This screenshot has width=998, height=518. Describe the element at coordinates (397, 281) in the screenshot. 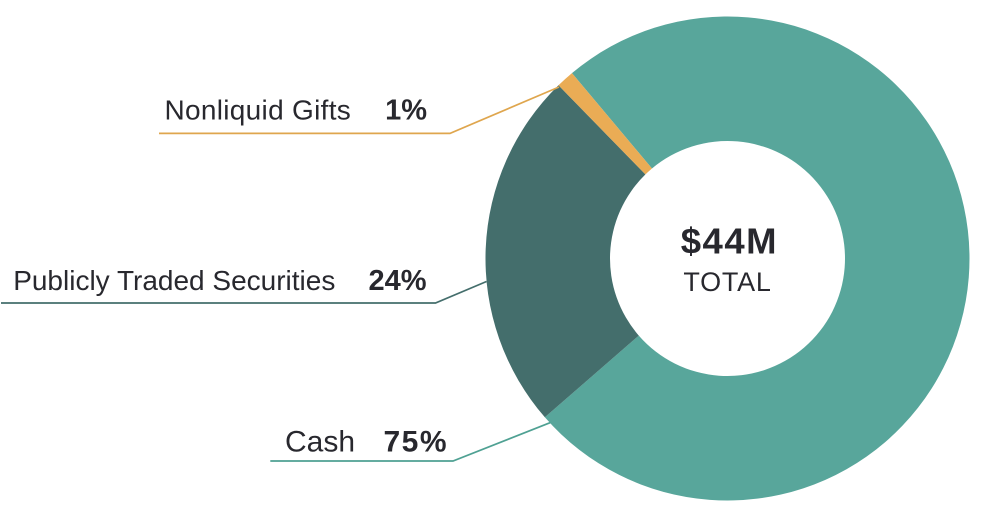

I see `svg-text: 24%` at that location.